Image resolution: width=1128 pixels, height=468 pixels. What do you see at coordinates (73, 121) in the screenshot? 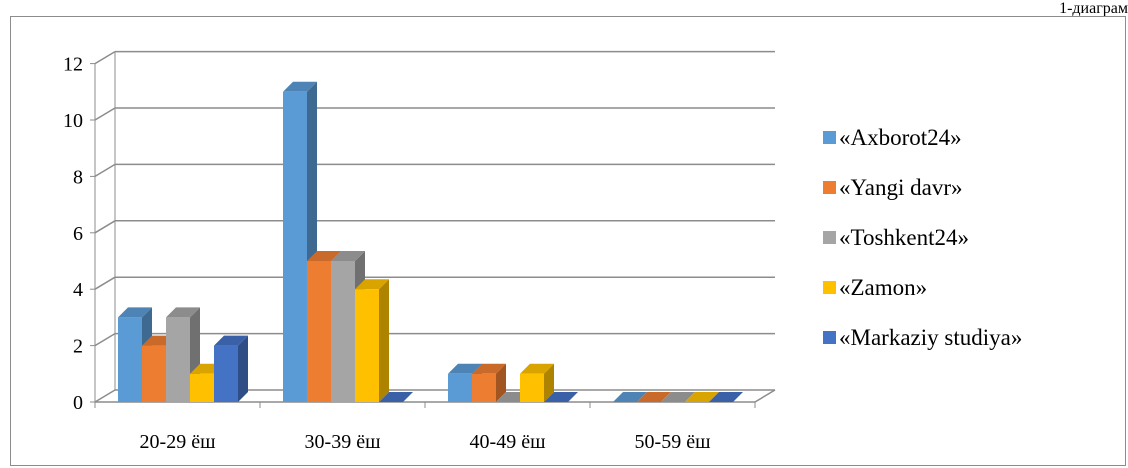
I see `y-tick-label: 10` at bounding box center [73, 121].